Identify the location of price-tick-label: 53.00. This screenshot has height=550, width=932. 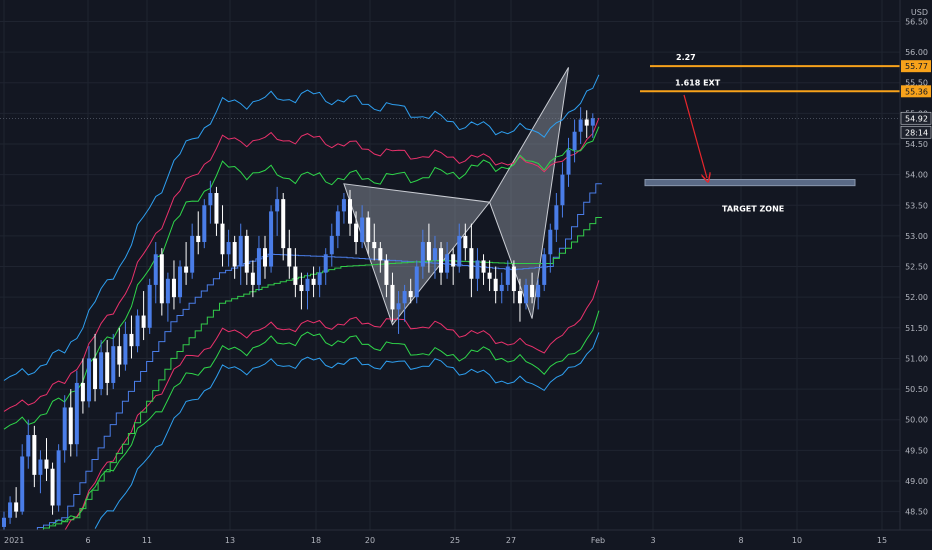
(916, 236).